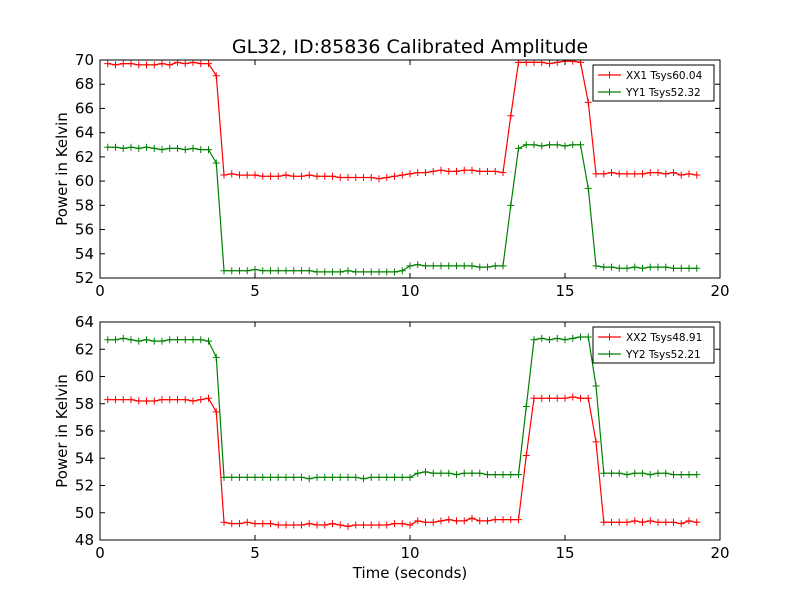 This screenshot has height=604, width=800. Describe the element at coordinates (664, 338) in the screenshot. I see `legend-label: XX2 Tsys48.91` at that location.